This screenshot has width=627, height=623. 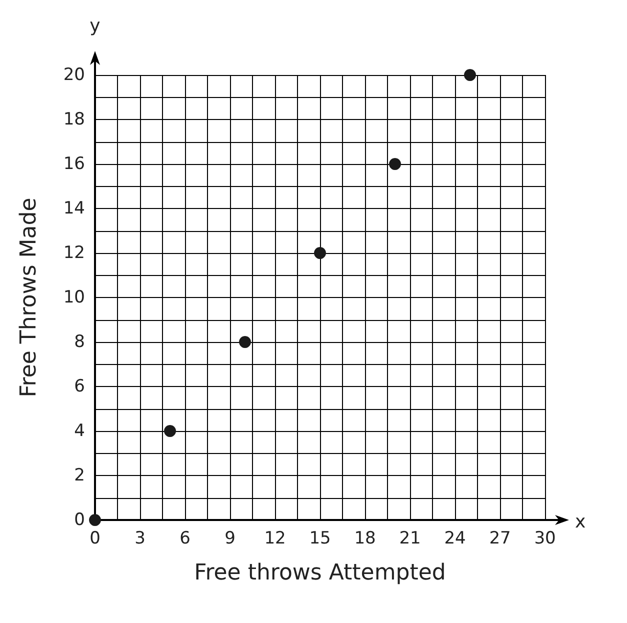 I want to click on x-tick-label: 12, so click(x=275, y=538).